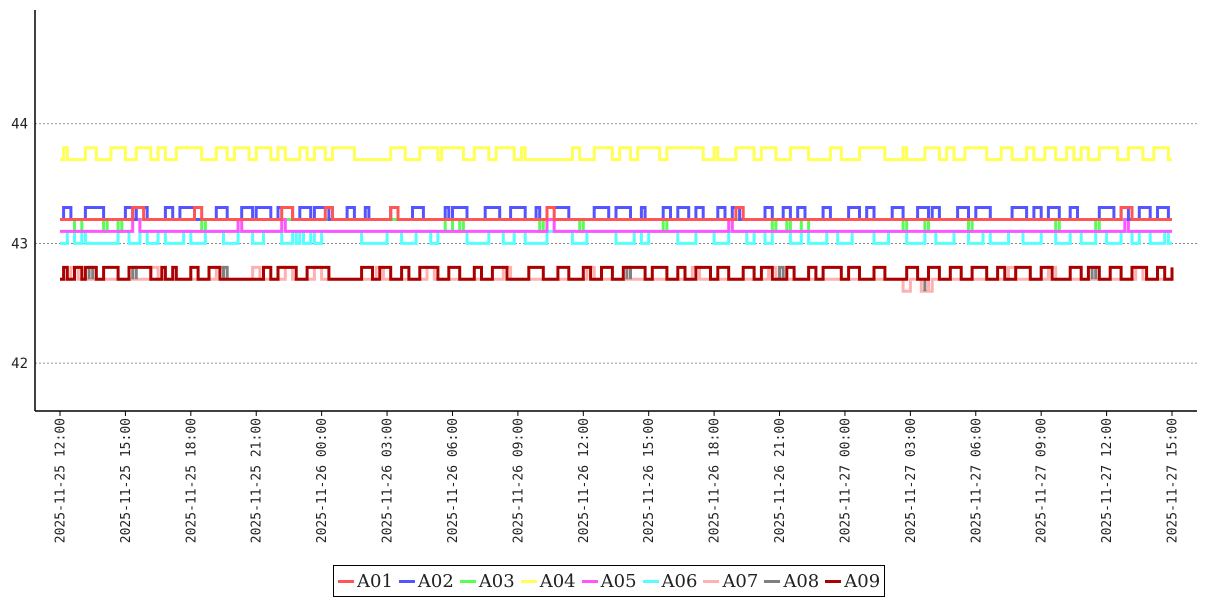 The width and height of the screenshot is (1207, 600). What do you see at coordinates (801, 581) in the screenshot?
I see `legend-label: A08` at bounding box center [801, 581].